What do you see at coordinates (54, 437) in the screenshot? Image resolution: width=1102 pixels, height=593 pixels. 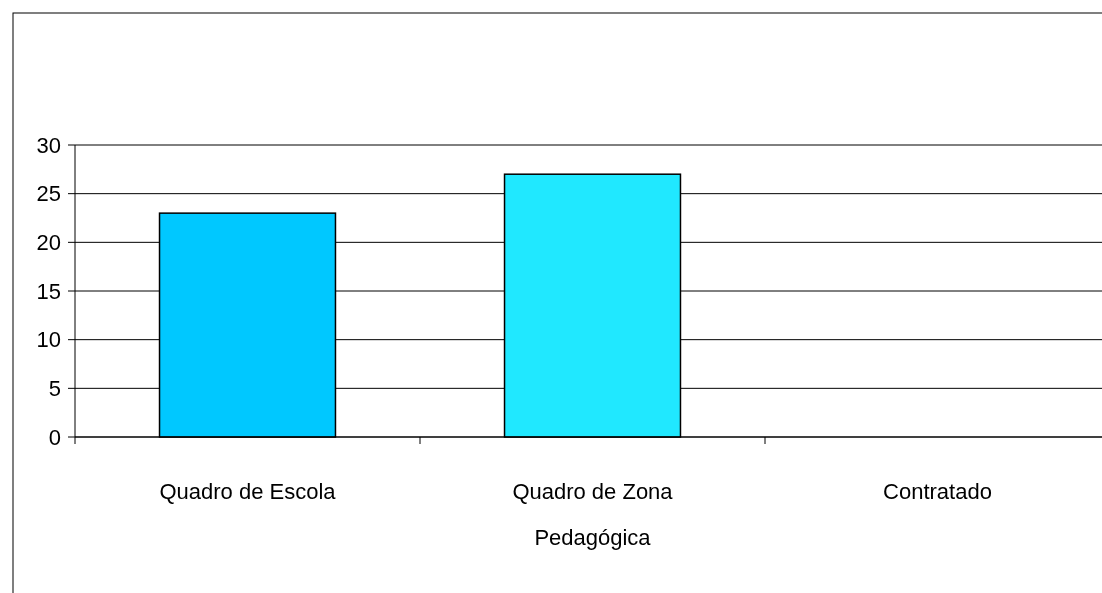 I see `y-tick-label: 0` at bounding box center [54, 437].